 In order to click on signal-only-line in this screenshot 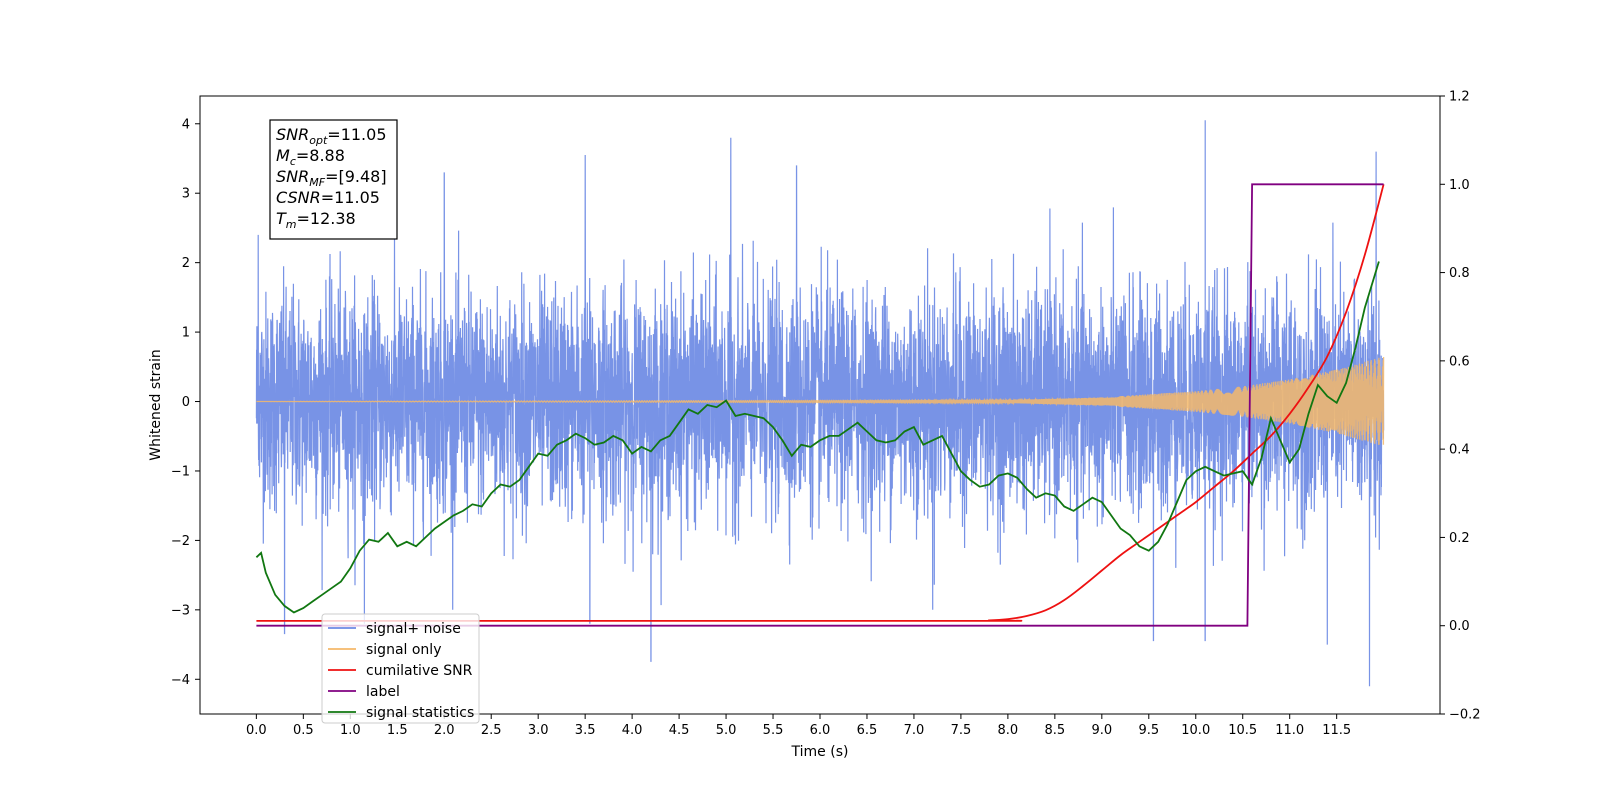, I will do `click(820, 400)`.